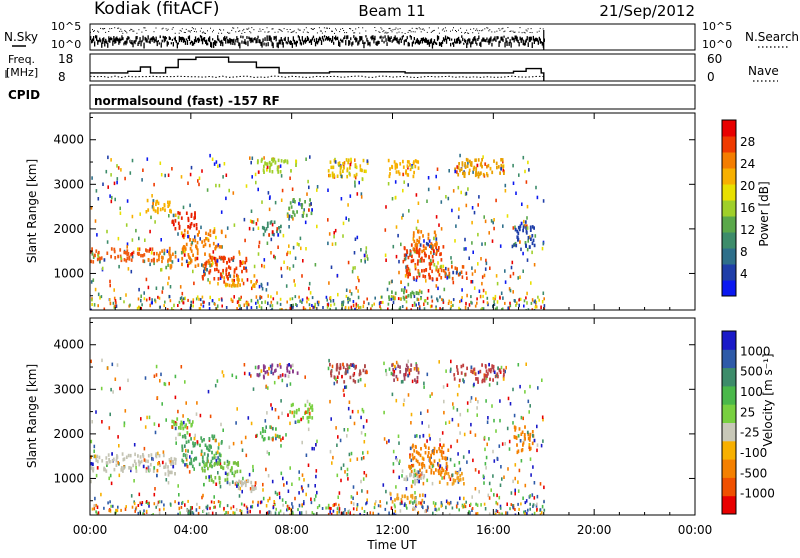  Describe the element at coordinates (68, 389) in the screenshot. I see `velocity-y-tick-label: 3000` at that location.